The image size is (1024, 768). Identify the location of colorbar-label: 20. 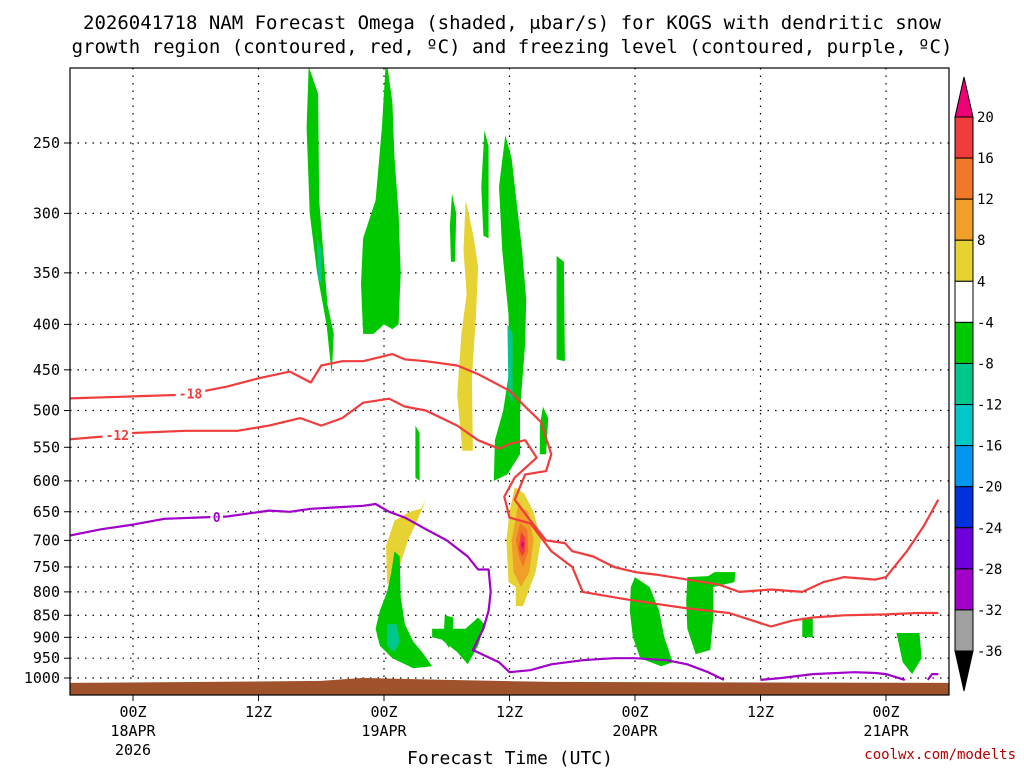
(985, 118).